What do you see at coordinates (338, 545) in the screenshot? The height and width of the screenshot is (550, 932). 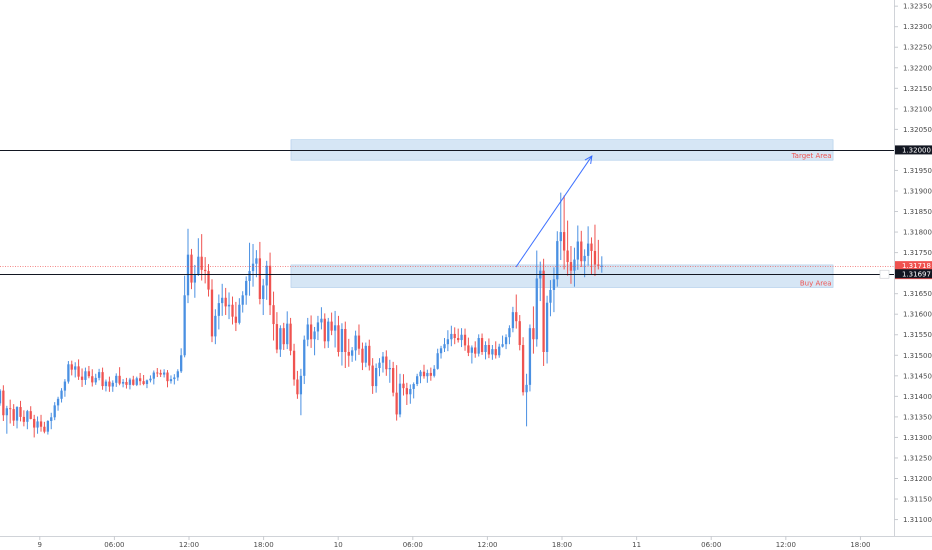 I see `x-tick-label: 10` at bounding box center [338, 545].